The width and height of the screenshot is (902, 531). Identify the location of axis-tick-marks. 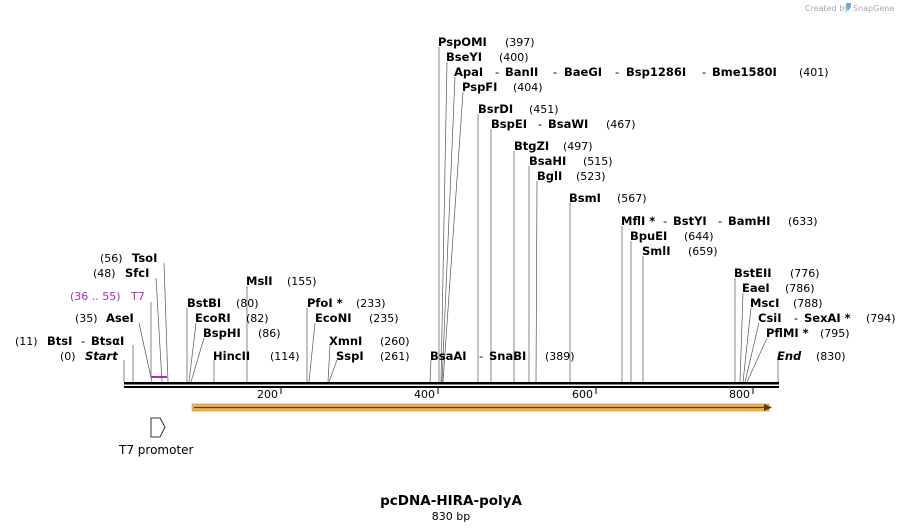
(517, 391).